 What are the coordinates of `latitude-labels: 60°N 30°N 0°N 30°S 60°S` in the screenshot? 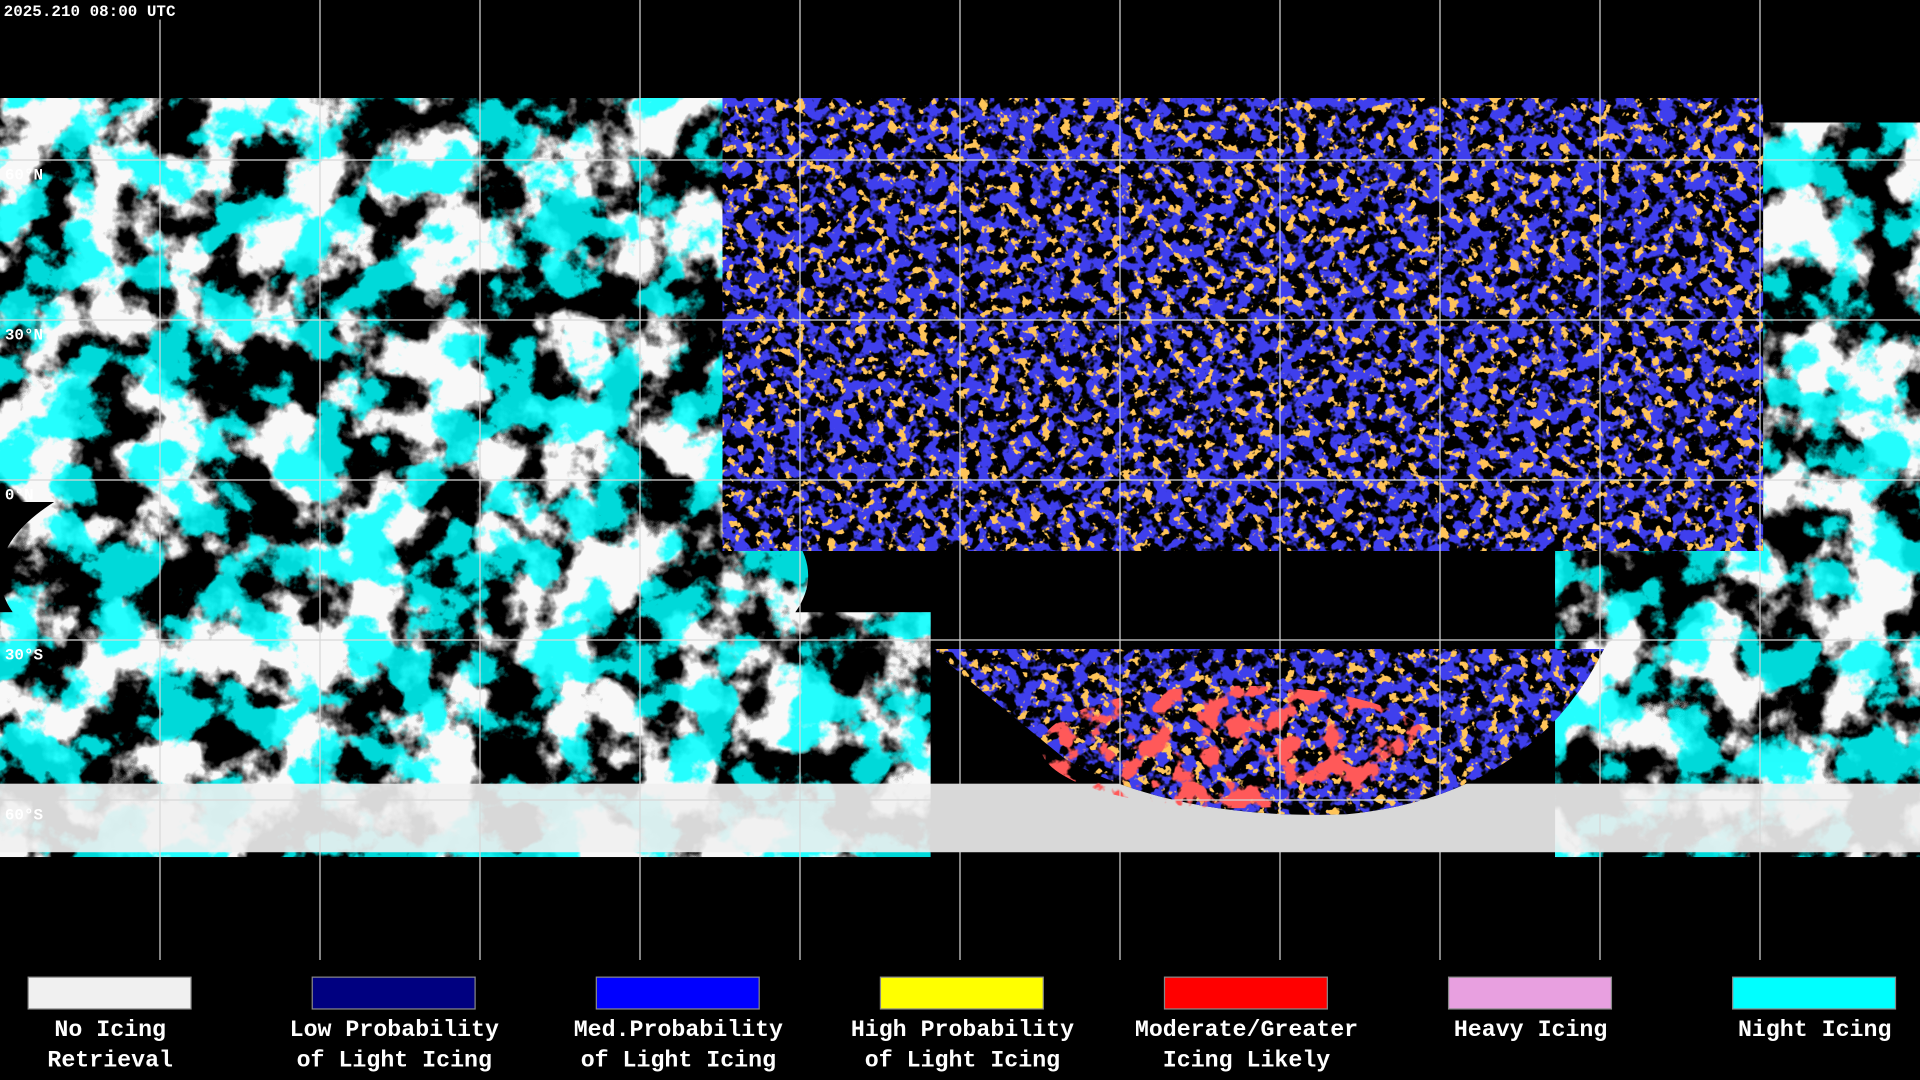 It's located at (24, 496).